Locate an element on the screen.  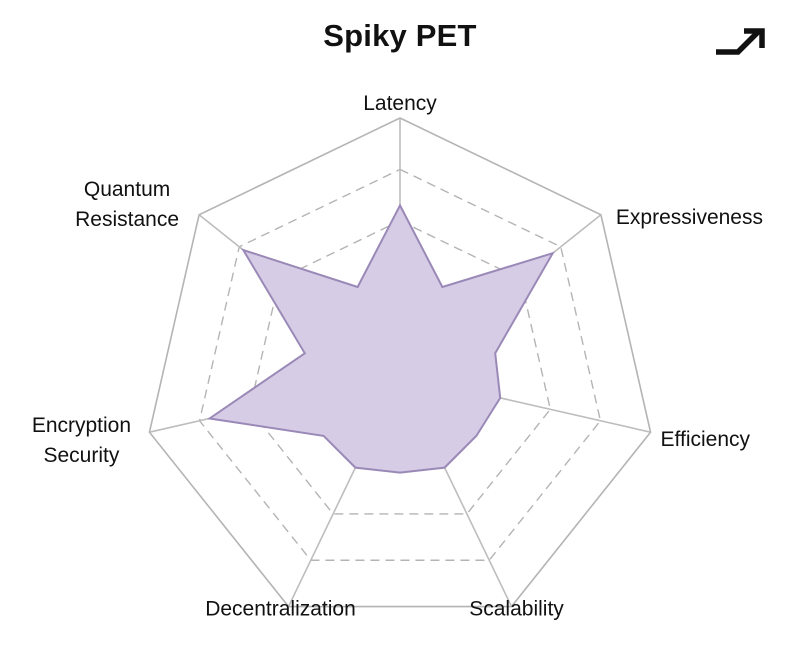
axis-label-line: Latency is located at coordinates (400, 103).